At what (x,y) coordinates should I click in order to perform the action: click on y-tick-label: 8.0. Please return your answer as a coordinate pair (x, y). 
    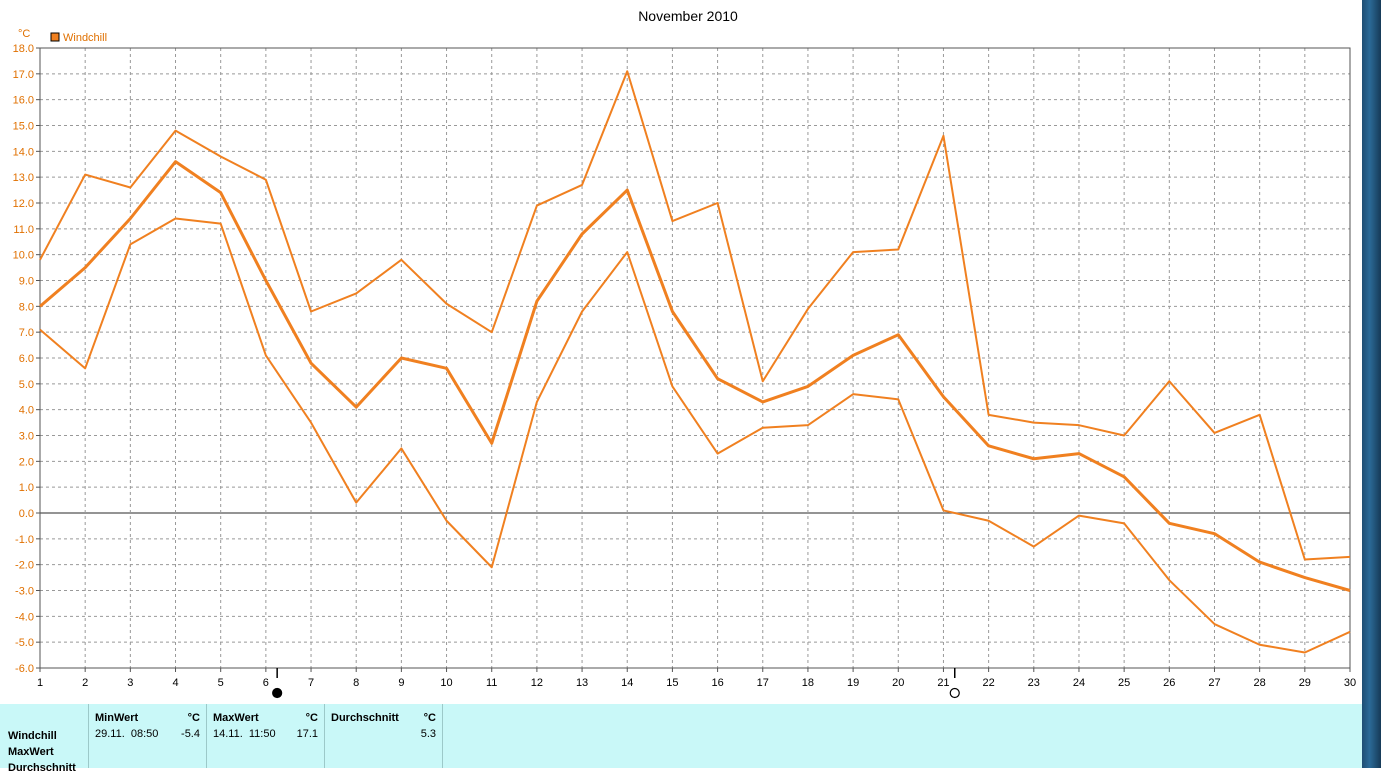
    Looking at the image, I should click on (26, 307).